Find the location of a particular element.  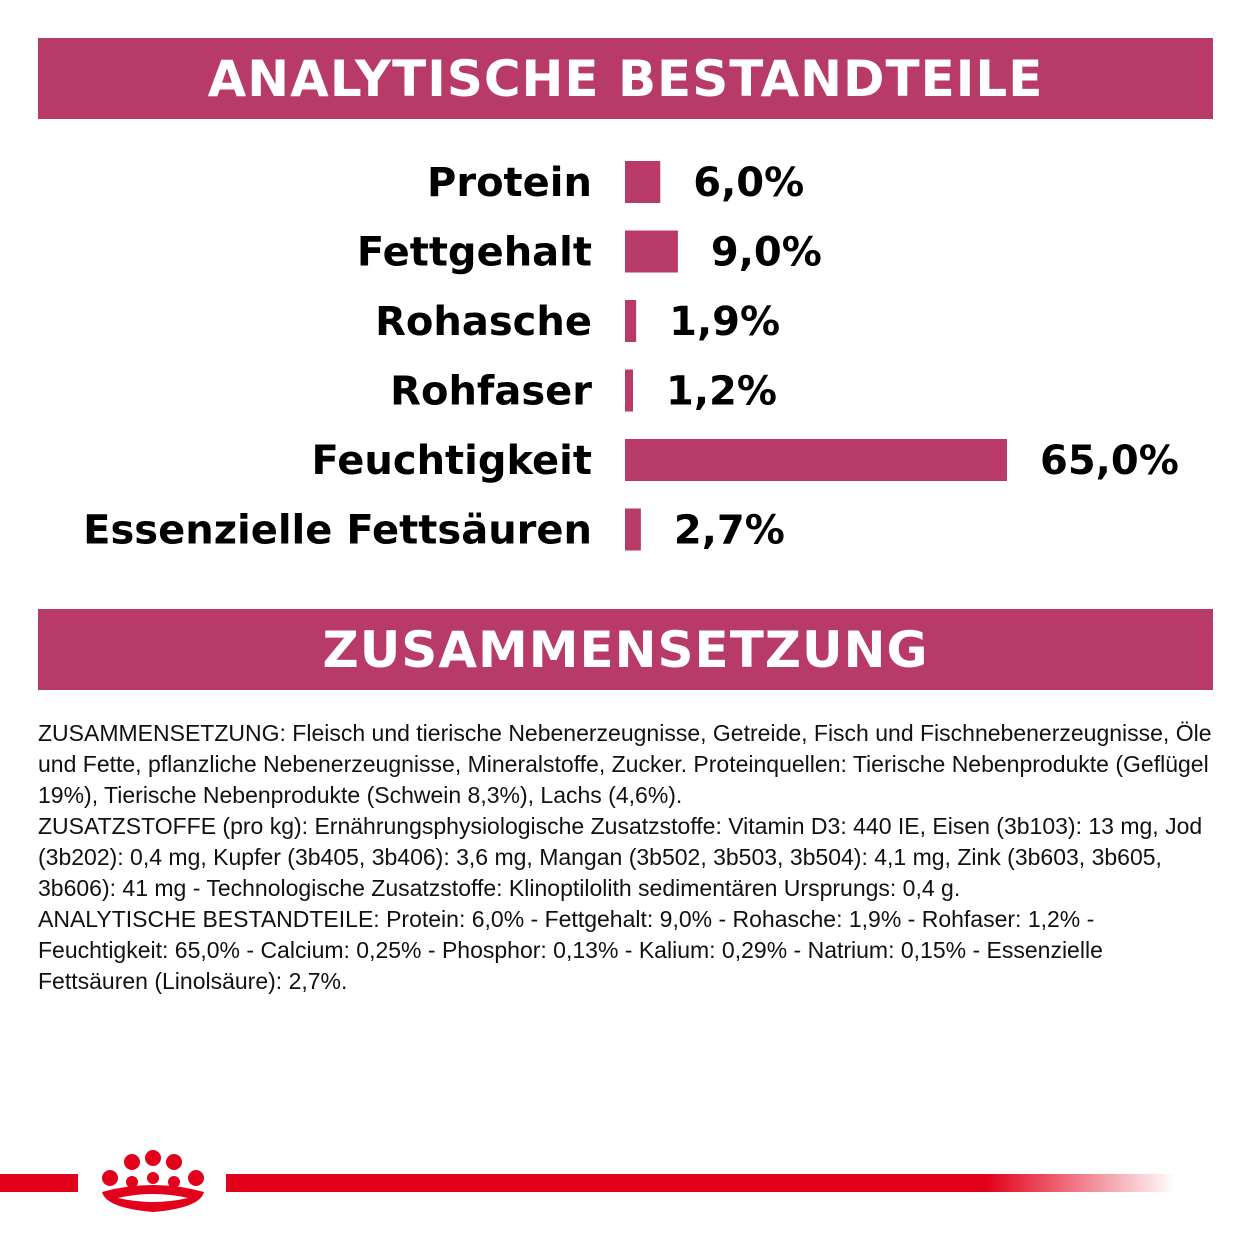

analytics-banner: ANALYTISCHE BESTANDTEILE is located at coordinates (625, 78).